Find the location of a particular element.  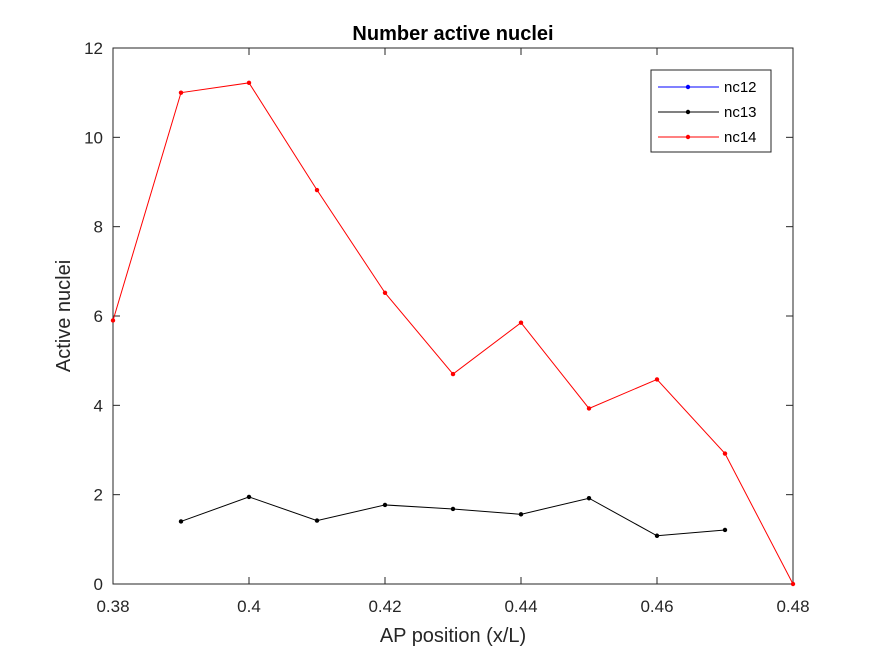

y-tick-label: 6 is located at coordinates (98, 316).